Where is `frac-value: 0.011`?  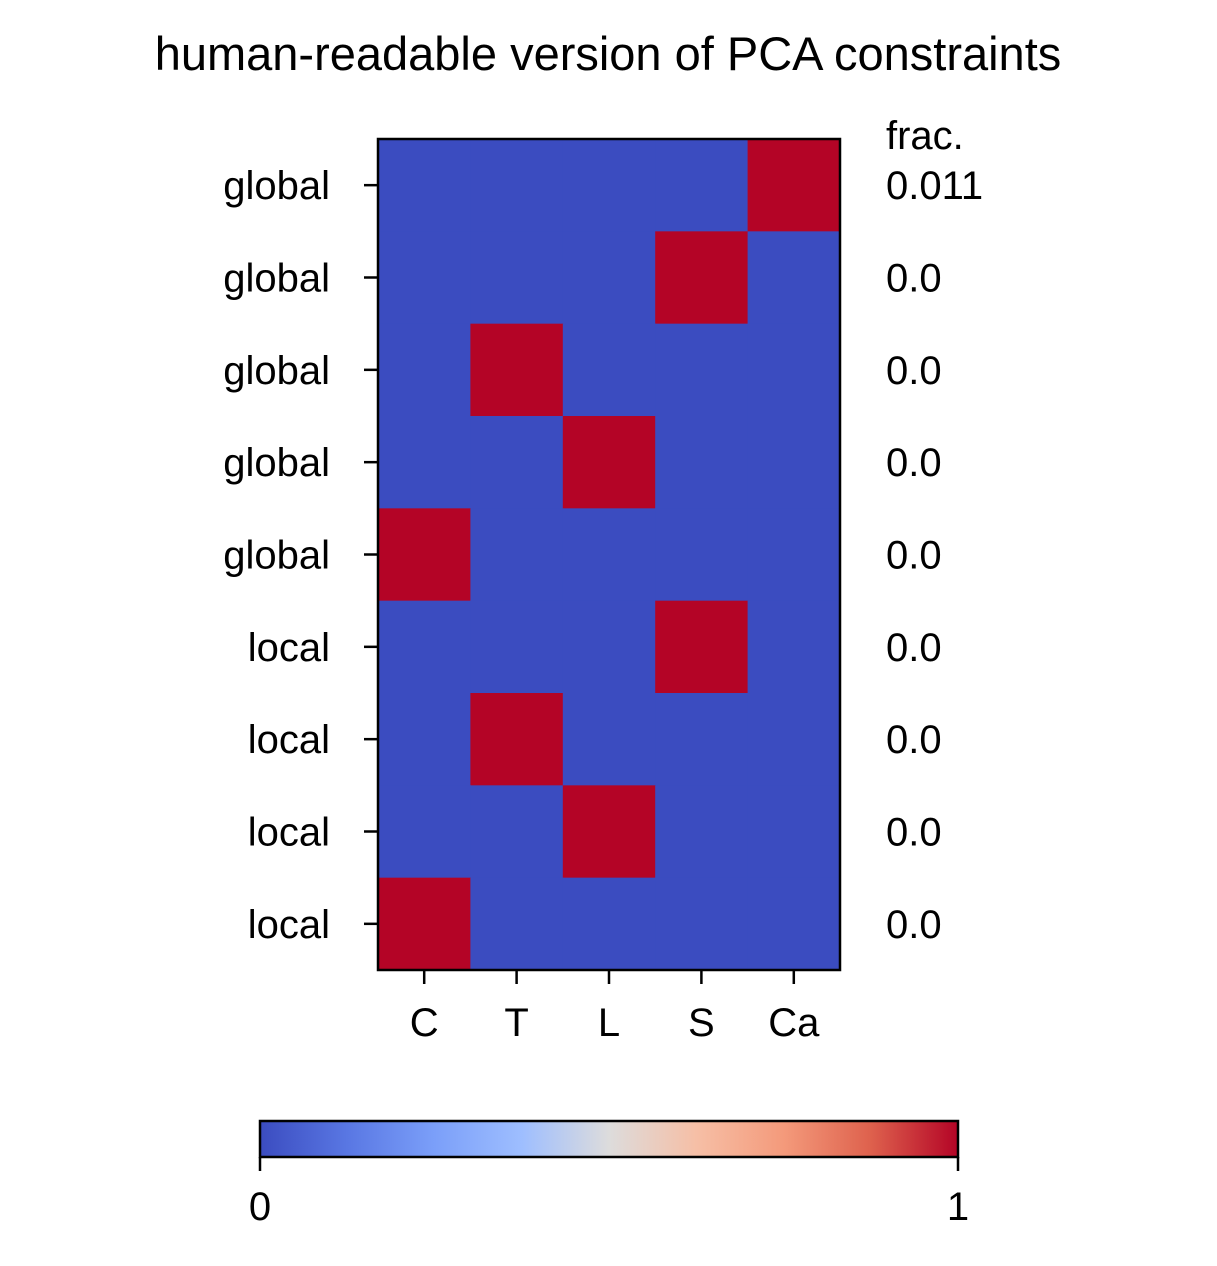 frac-value: 0.011 is located at coordinates (934, 186).